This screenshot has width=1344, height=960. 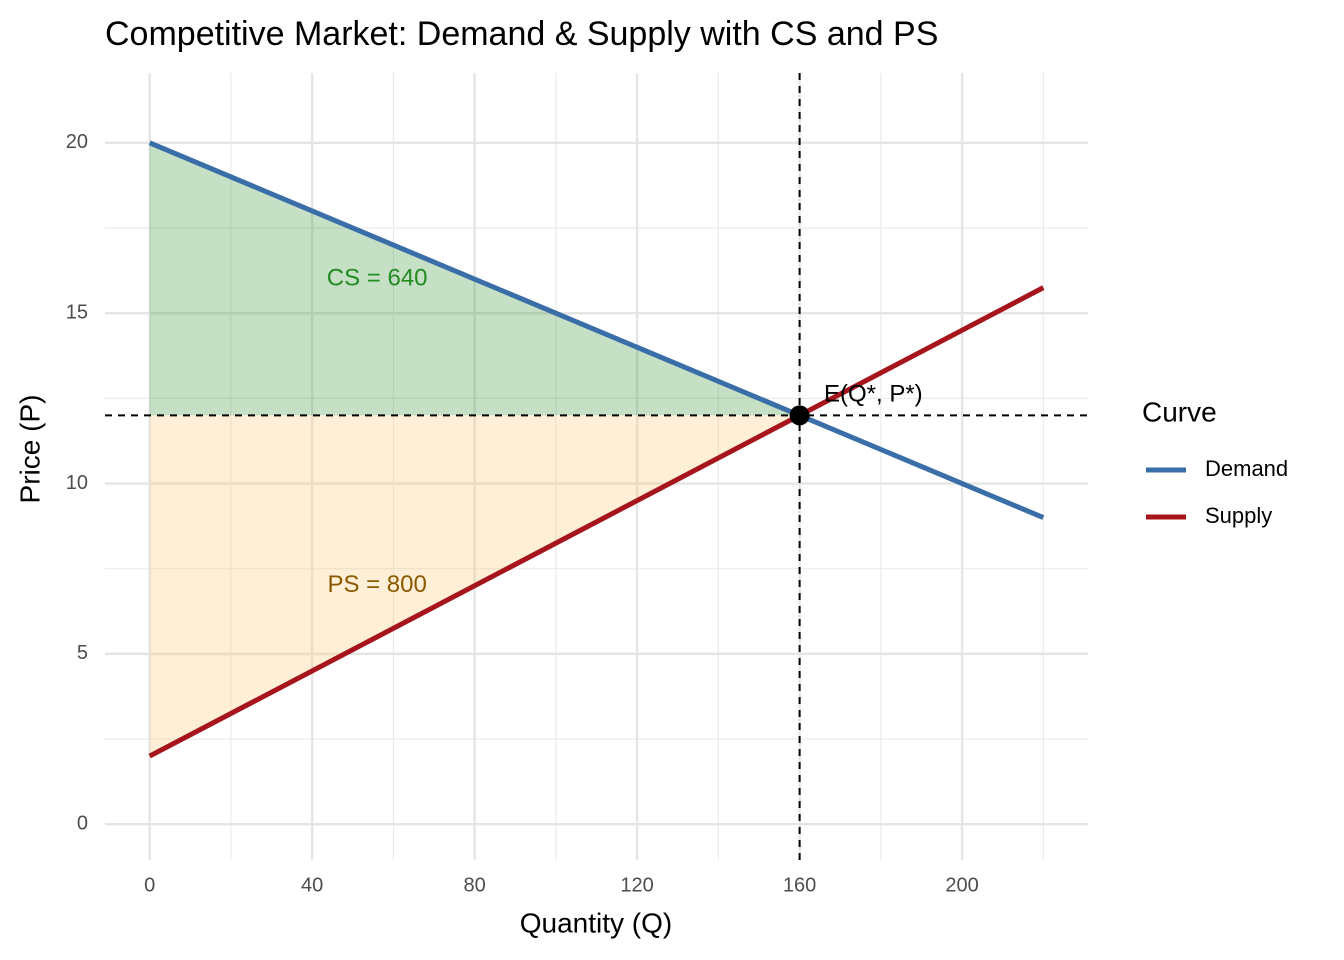 I want to click on y-tick-label: 15, so click(x=77, y=312).